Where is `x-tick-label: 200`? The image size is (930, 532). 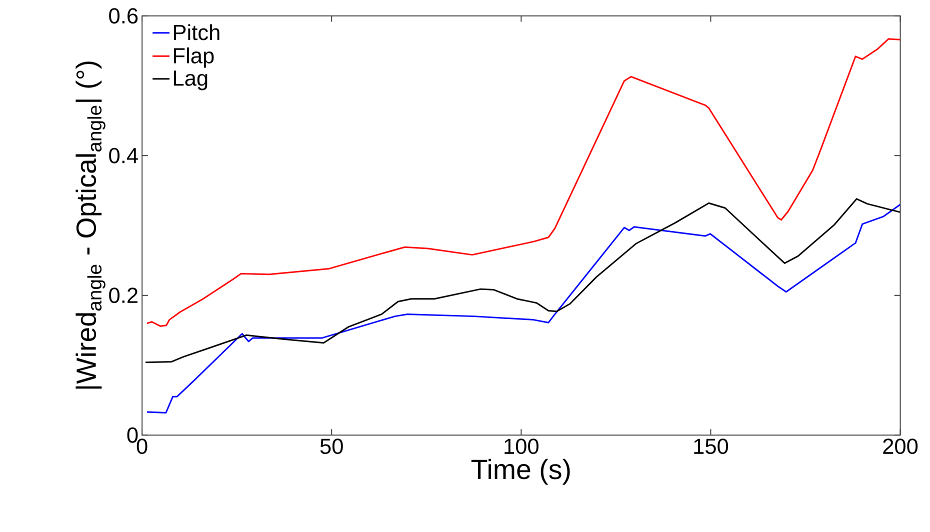
x-tick-label: 200 is located at coordinates (900, 446).